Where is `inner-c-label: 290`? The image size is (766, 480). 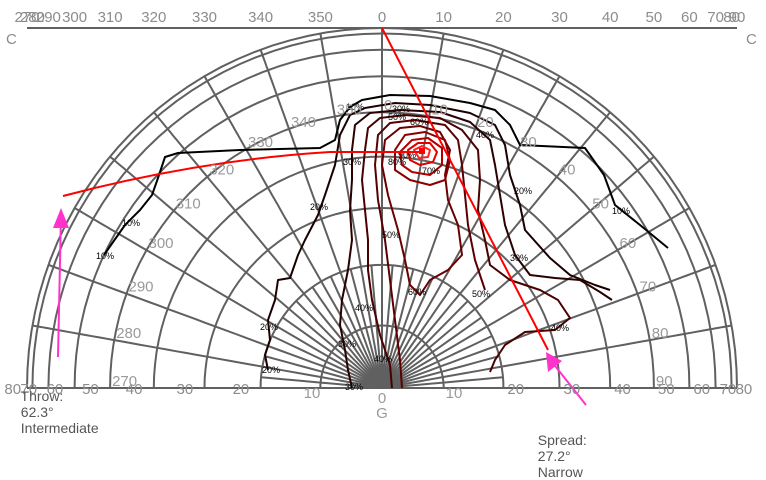
inner-c-label: 290 is located at coordinates (141, 287).